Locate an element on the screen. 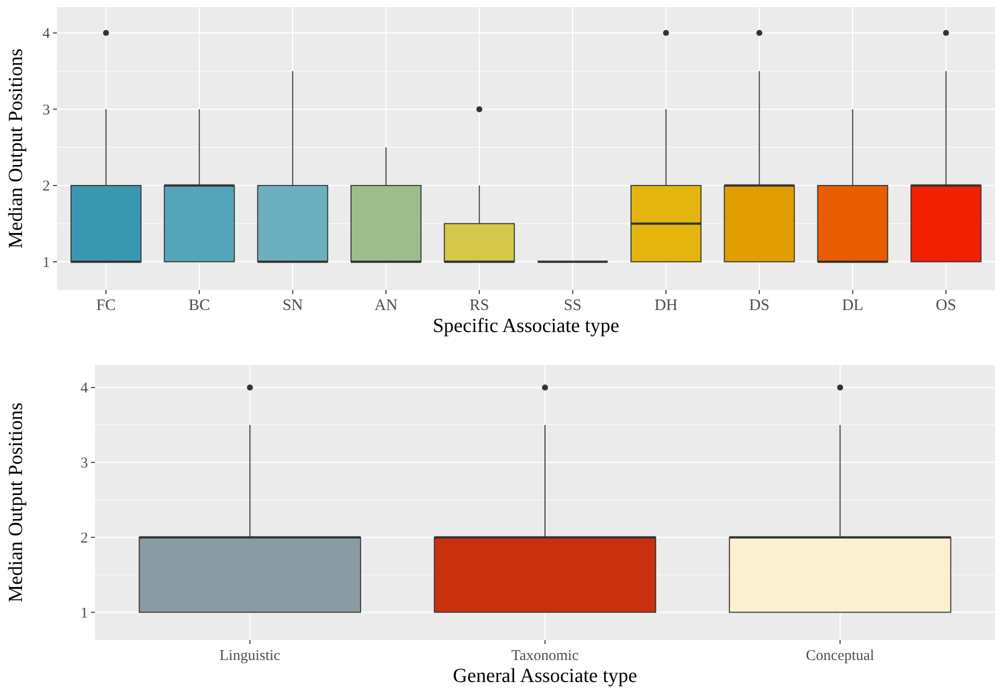 This screenshot has width=1000, height=700. x-tick-label: OS is located at coordinates (946, 305).